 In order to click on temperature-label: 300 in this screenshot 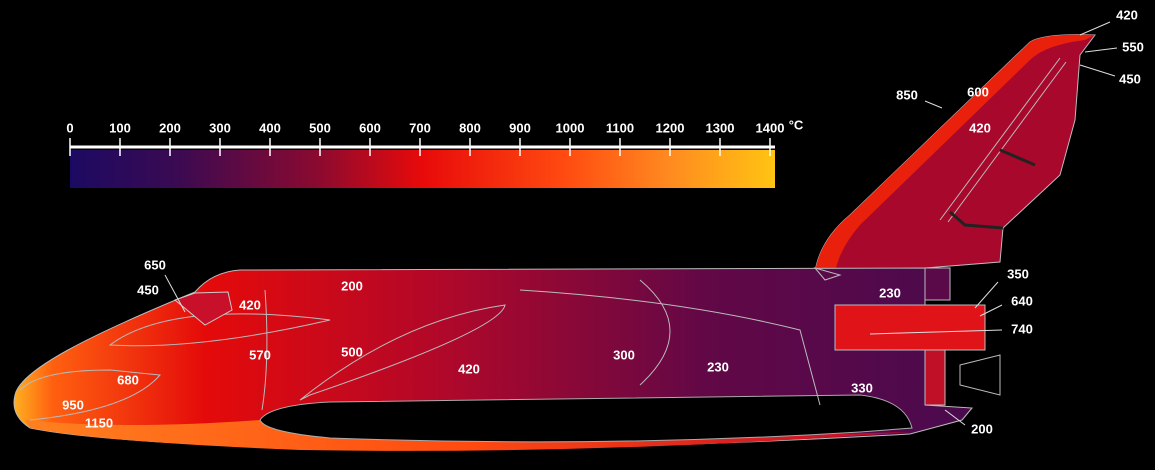, I will do `click(624, 354)`.